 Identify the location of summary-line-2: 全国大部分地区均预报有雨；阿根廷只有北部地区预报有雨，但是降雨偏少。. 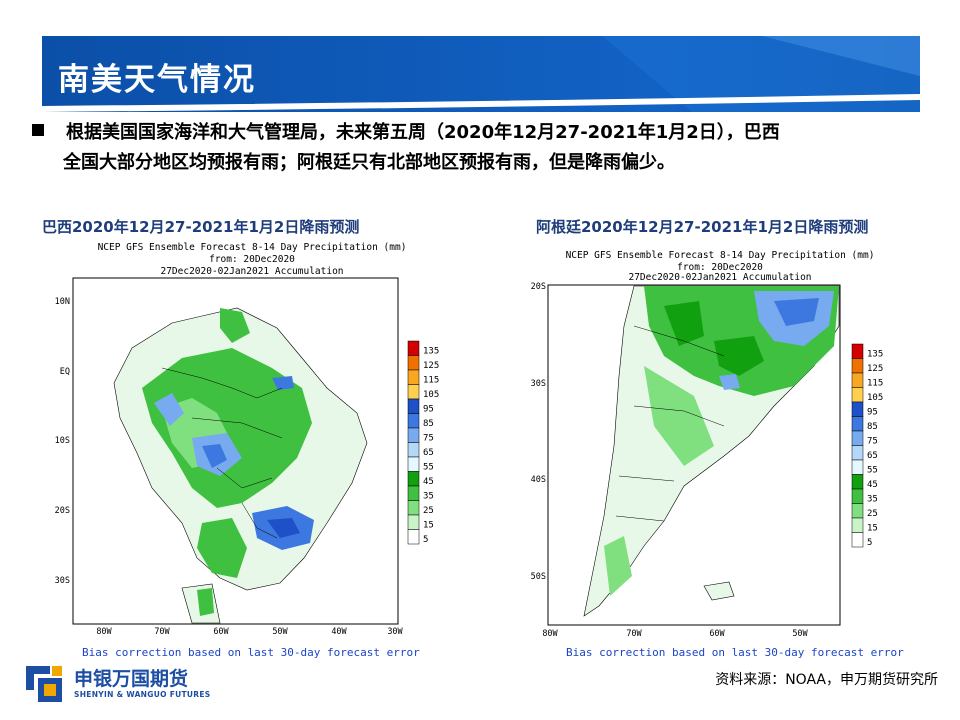
(369, 162).